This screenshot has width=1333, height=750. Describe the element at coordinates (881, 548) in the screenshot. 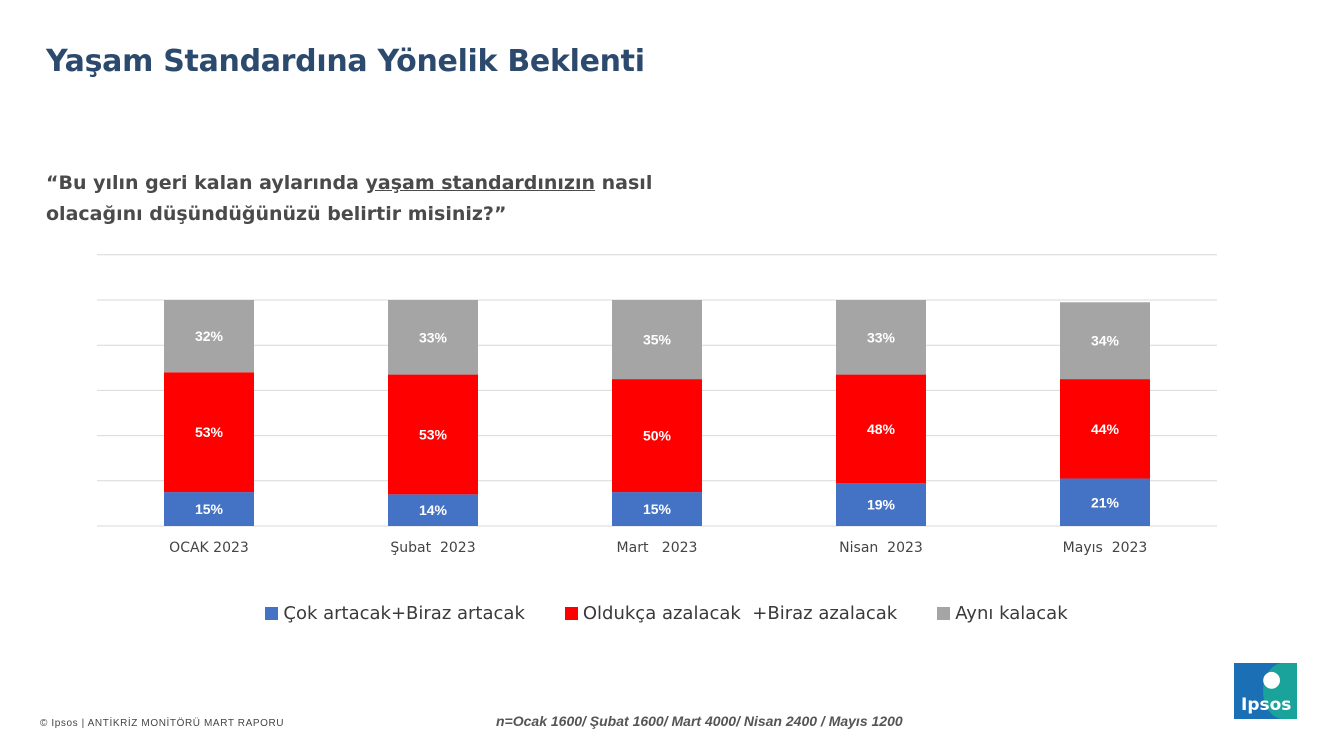

I see `x-tick-label: Nisan 2023` at that location.